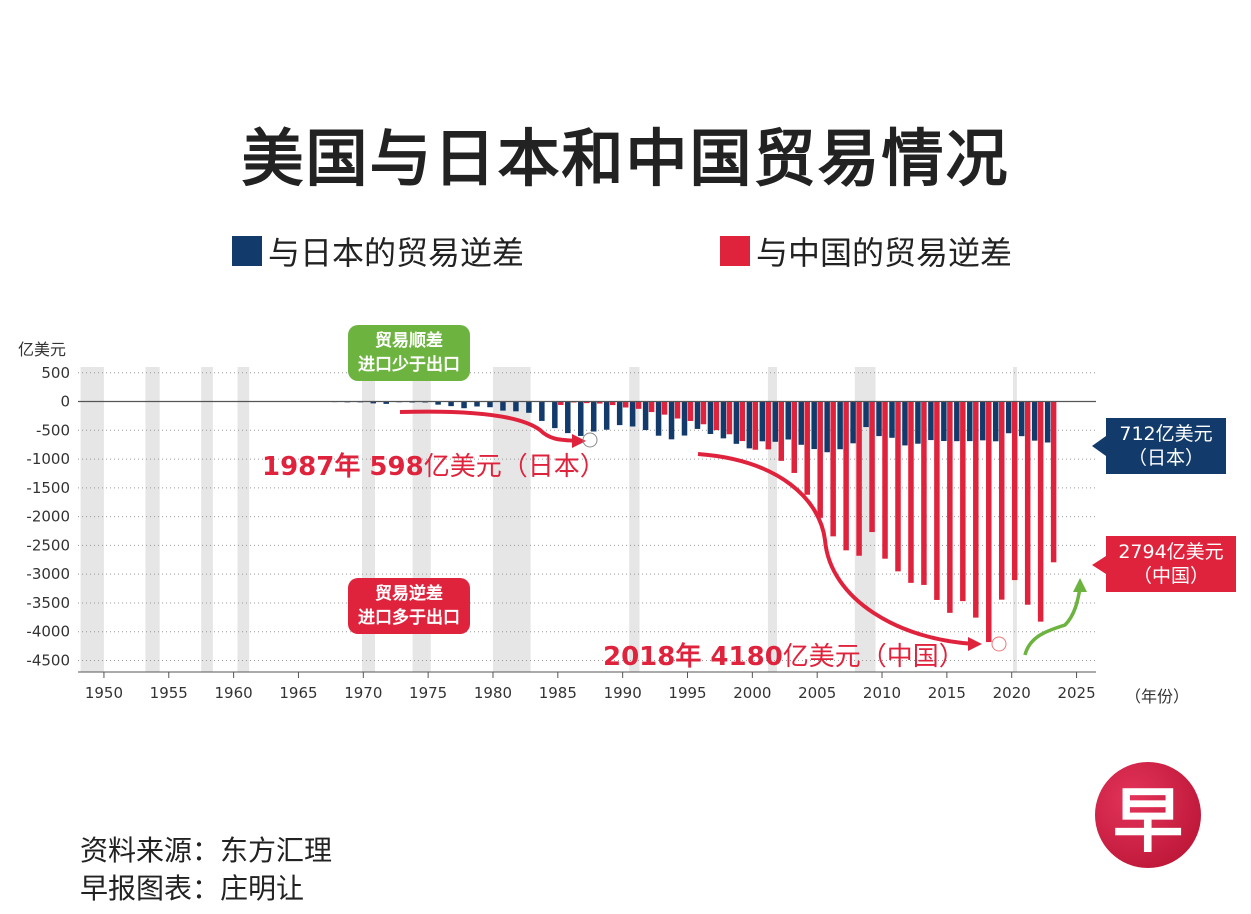 This screenshot has width=1251, height=914. What do you see at coordinates (817, 693) in the screenshot?
I see `x-tick-label: 2005` at bounding box center [817, 693].